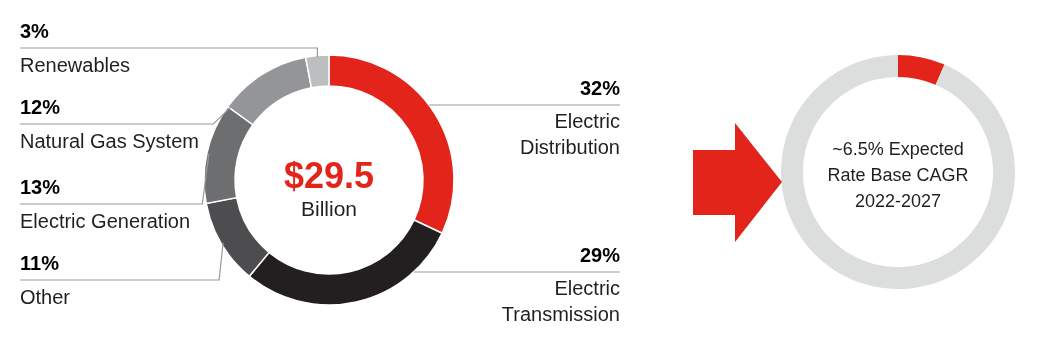 The height and width of the screenshot is (338, 1063). What do you see at coordinates (105, 221) in the screenshot?
I see `slice-label: Electric Generation` at bounding box center [105, 221].